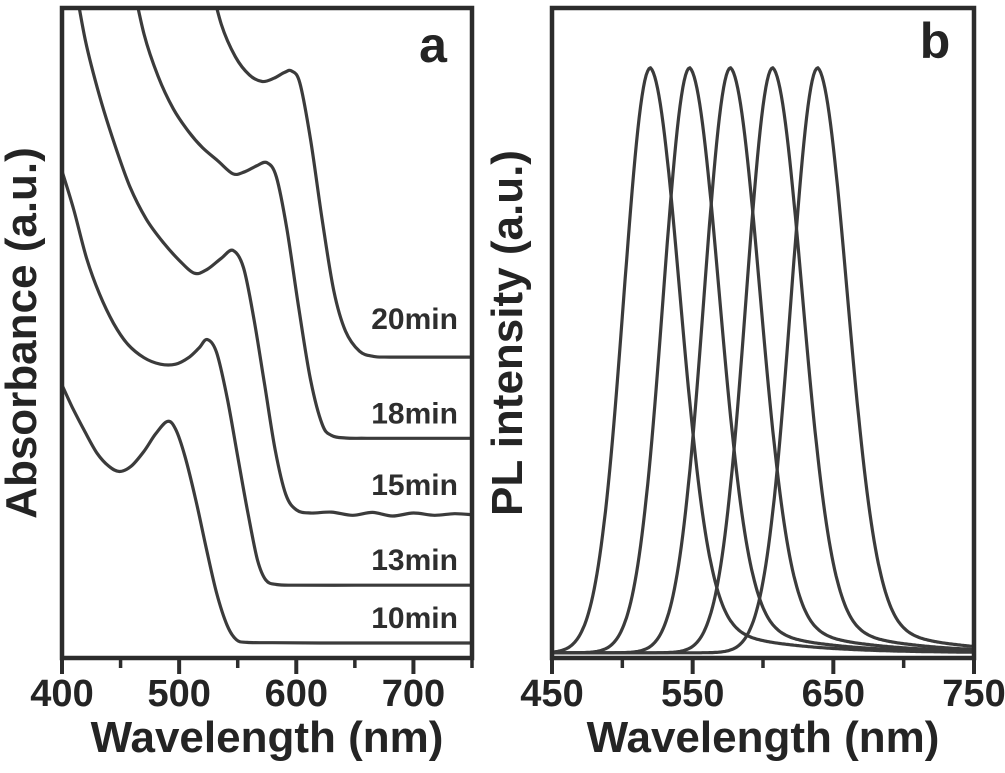 The height and width of the screenshot is (773, 1005). Describe the element at coordinates (551, 694) in the screenshot. I see `x-tick-label: 450` at that location.